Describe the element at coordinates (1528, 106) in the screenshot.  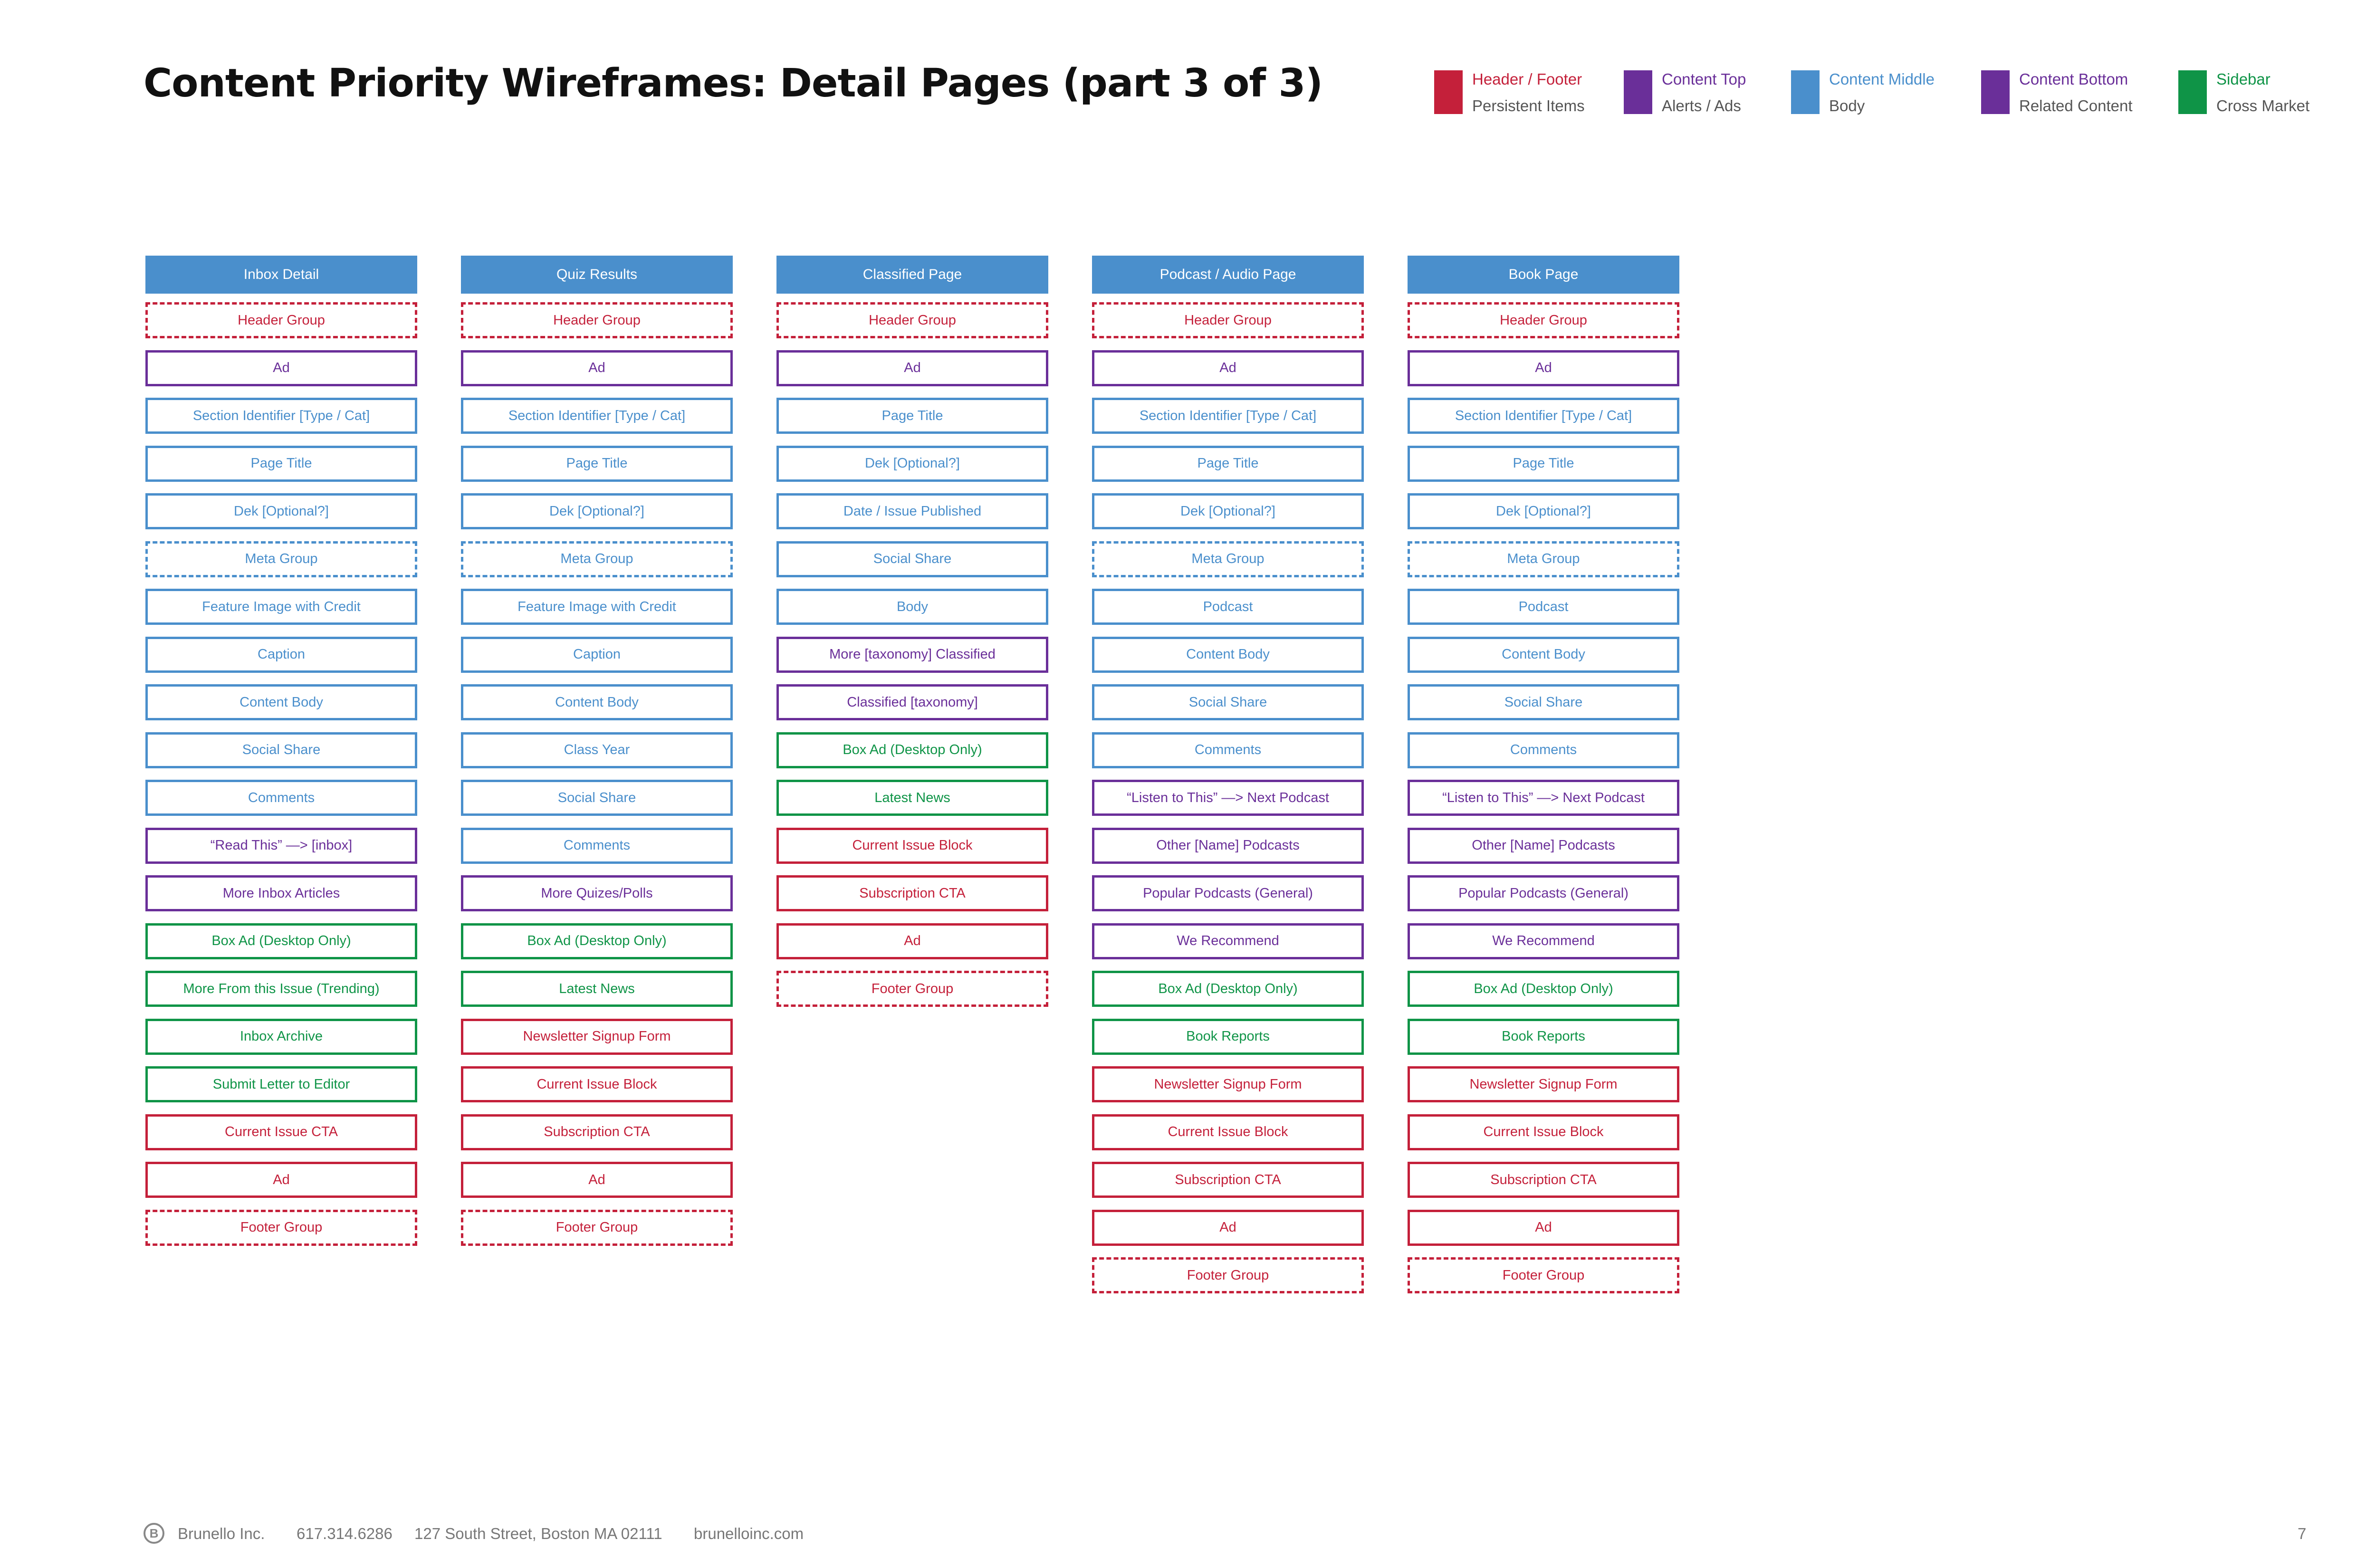
I see `legend-sub: Persistent Items` at that location.